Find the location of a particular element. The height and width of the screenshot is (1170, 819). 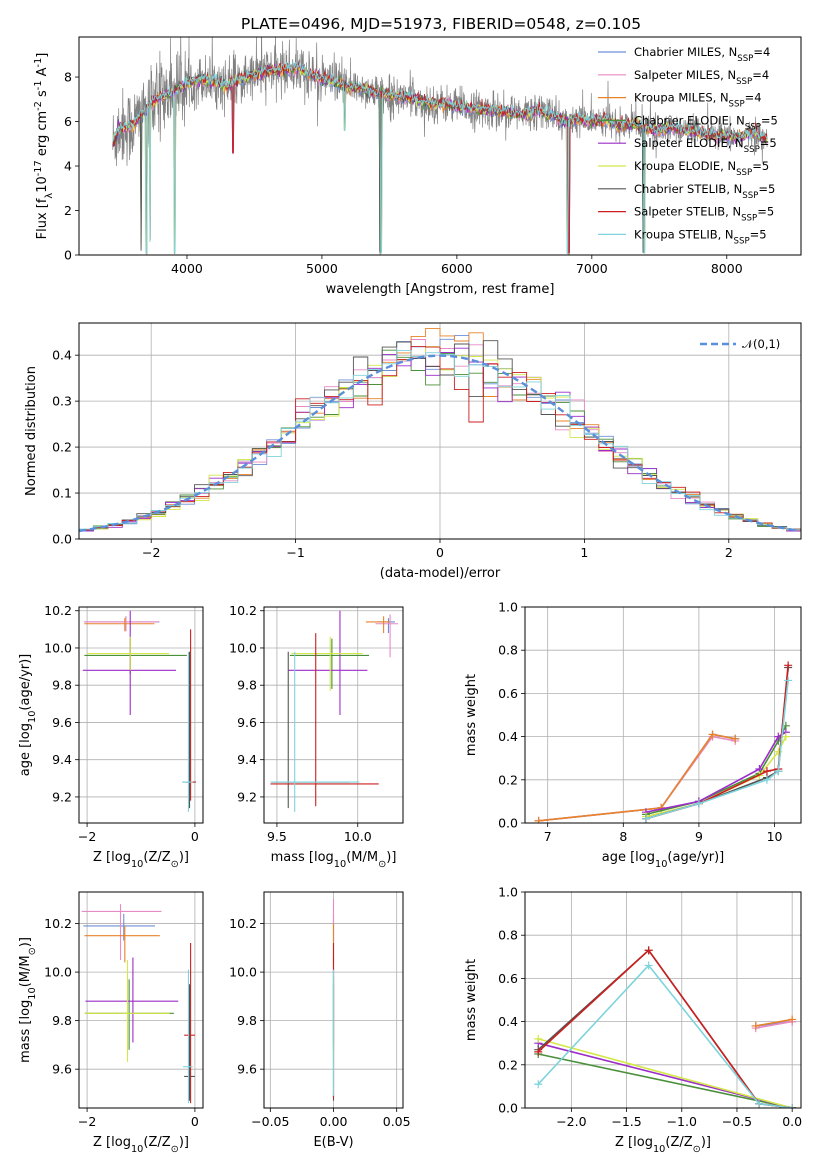

x-tick-label: 10.0 is located at coordinates (358, 836).